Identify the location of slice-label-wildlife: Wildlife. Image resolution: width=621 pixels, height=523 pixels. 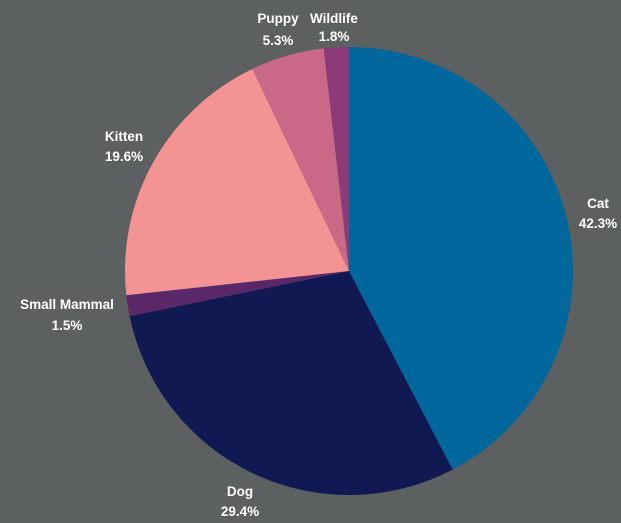
(334, 18).